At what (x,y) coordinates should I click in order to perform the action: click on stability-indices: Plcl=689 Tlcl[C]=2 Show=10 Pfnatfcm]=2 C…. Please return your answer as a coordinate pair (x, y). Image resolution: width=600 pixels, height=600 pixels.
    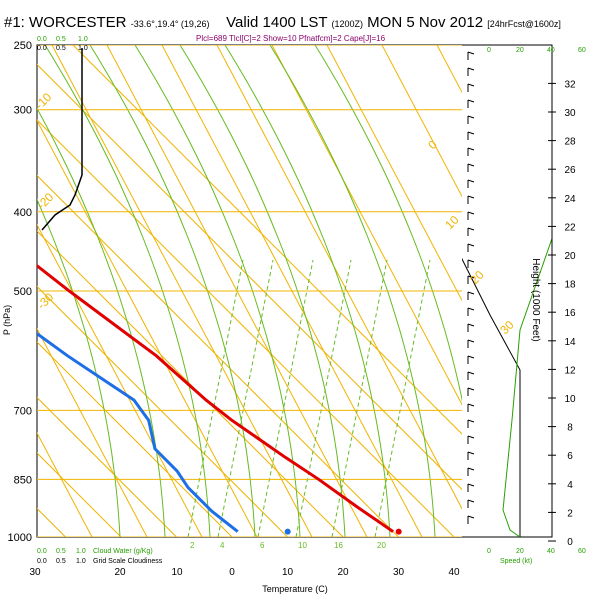
    Looking at the image, I should click on (291, 38).